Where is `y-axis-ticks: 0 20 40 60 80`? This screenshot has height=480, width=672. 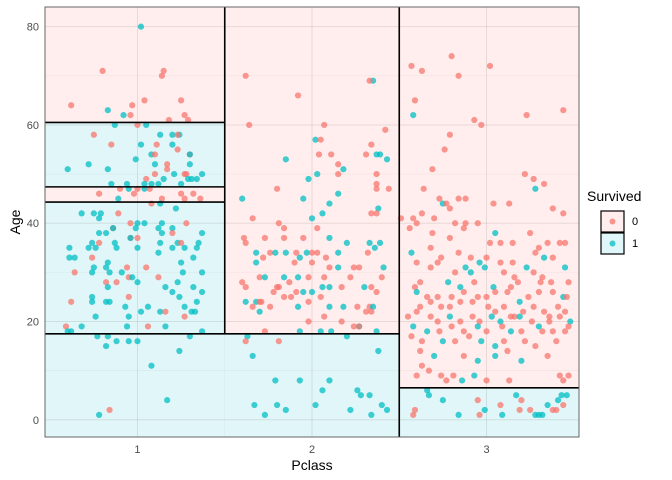
y-axis-ticks: 0 20 40 60 80 is located at coordinates (33, 224).